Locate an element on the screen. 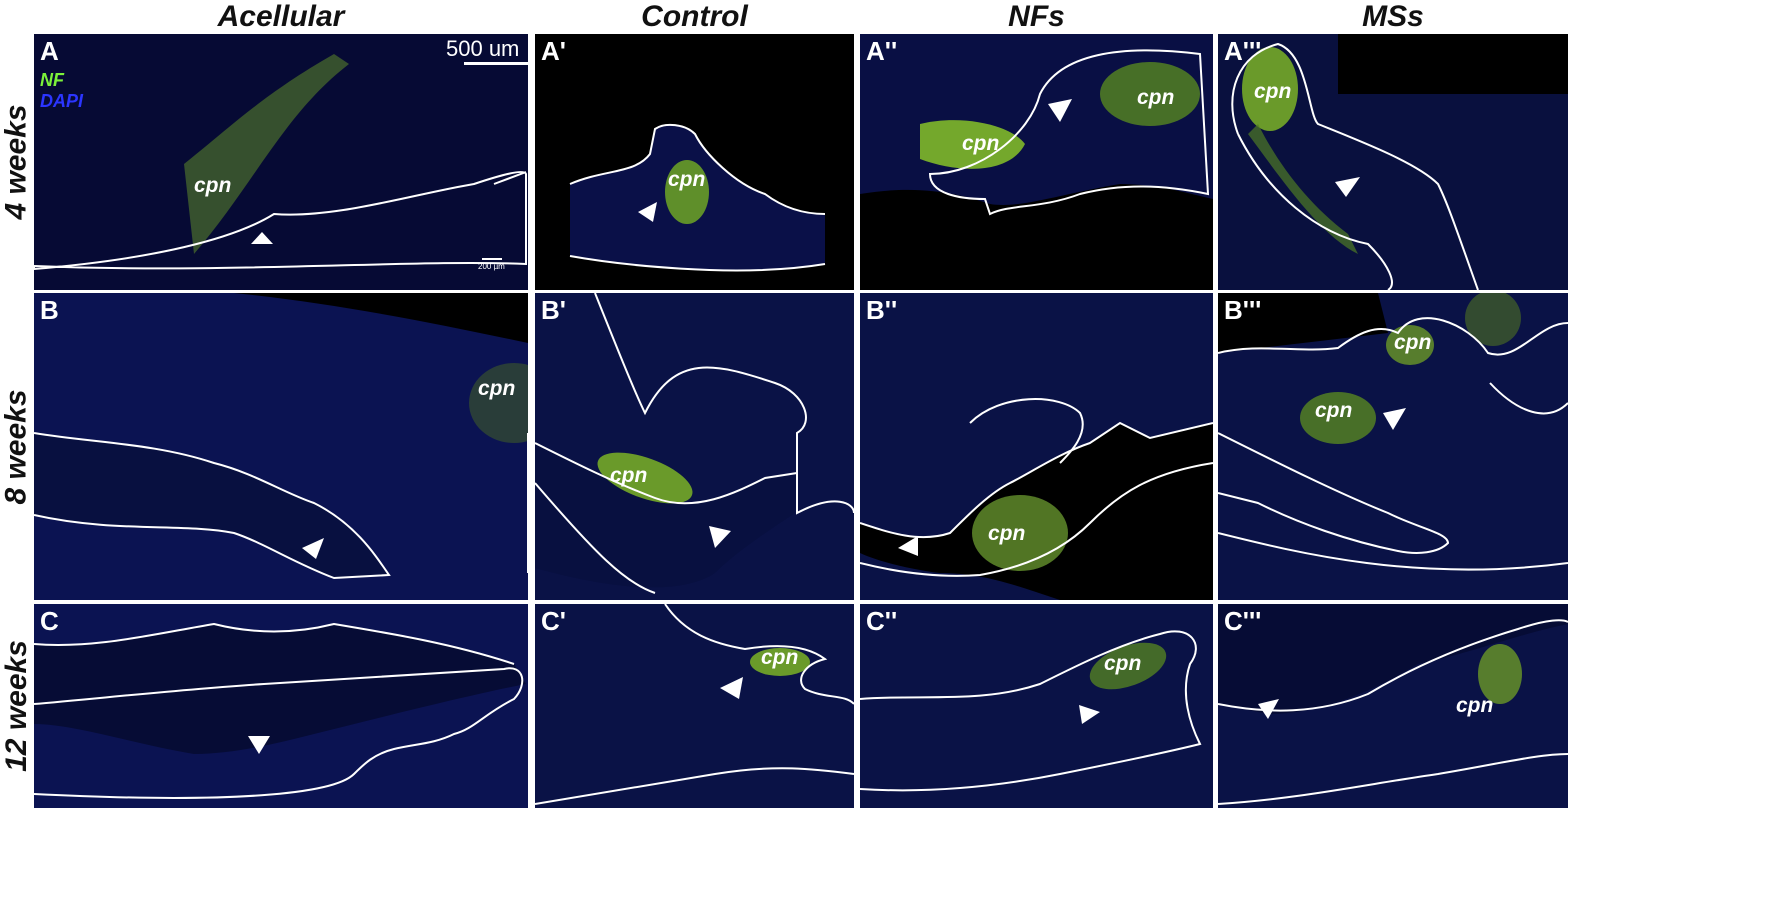 The image size is (1772, 915). panel-b-prime: B' cpn is located at coordinates (694, 446).